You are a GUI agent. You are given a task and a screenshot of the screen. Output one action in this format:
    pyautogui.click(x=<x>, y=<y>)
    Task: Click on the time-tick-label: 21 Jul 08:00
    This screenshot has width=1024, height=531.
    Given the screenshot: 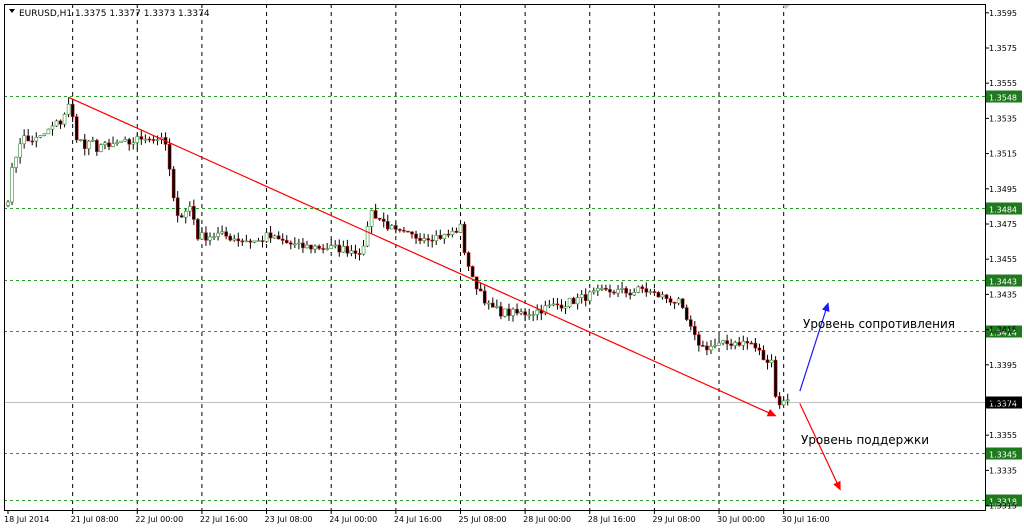 What is the action you would take?
    pyautogui.click(x=95, y=519)
    